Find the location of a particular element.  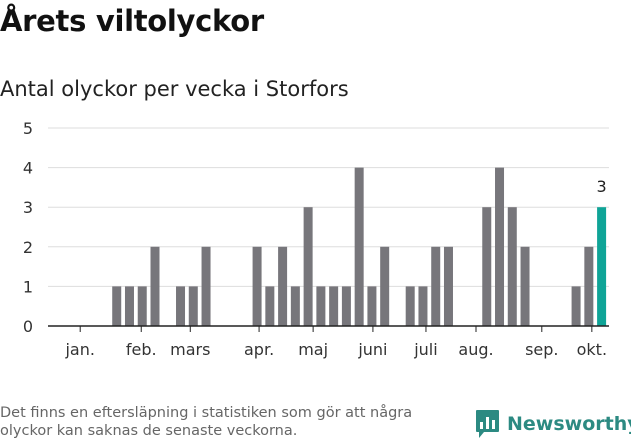

highlight-data-label: 3 is located at coordinates (602, 186).